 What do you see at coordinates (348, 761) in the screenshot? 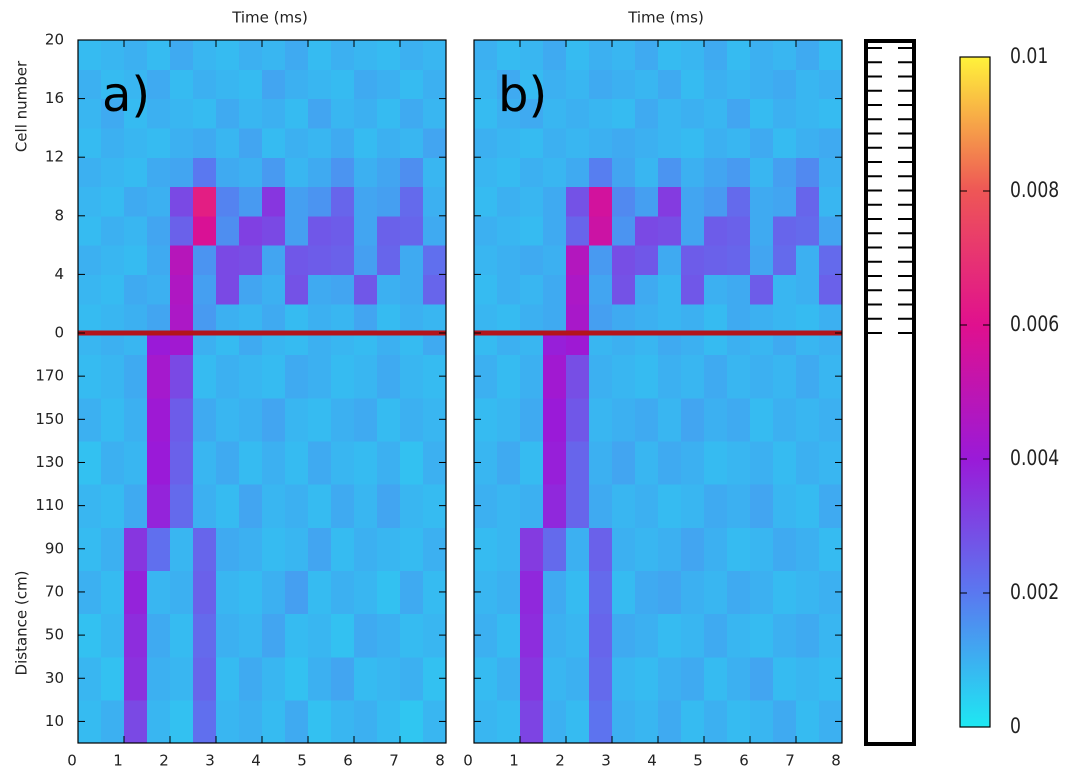
I see `x-tick-label: 6` at bounding box center [348, 761].